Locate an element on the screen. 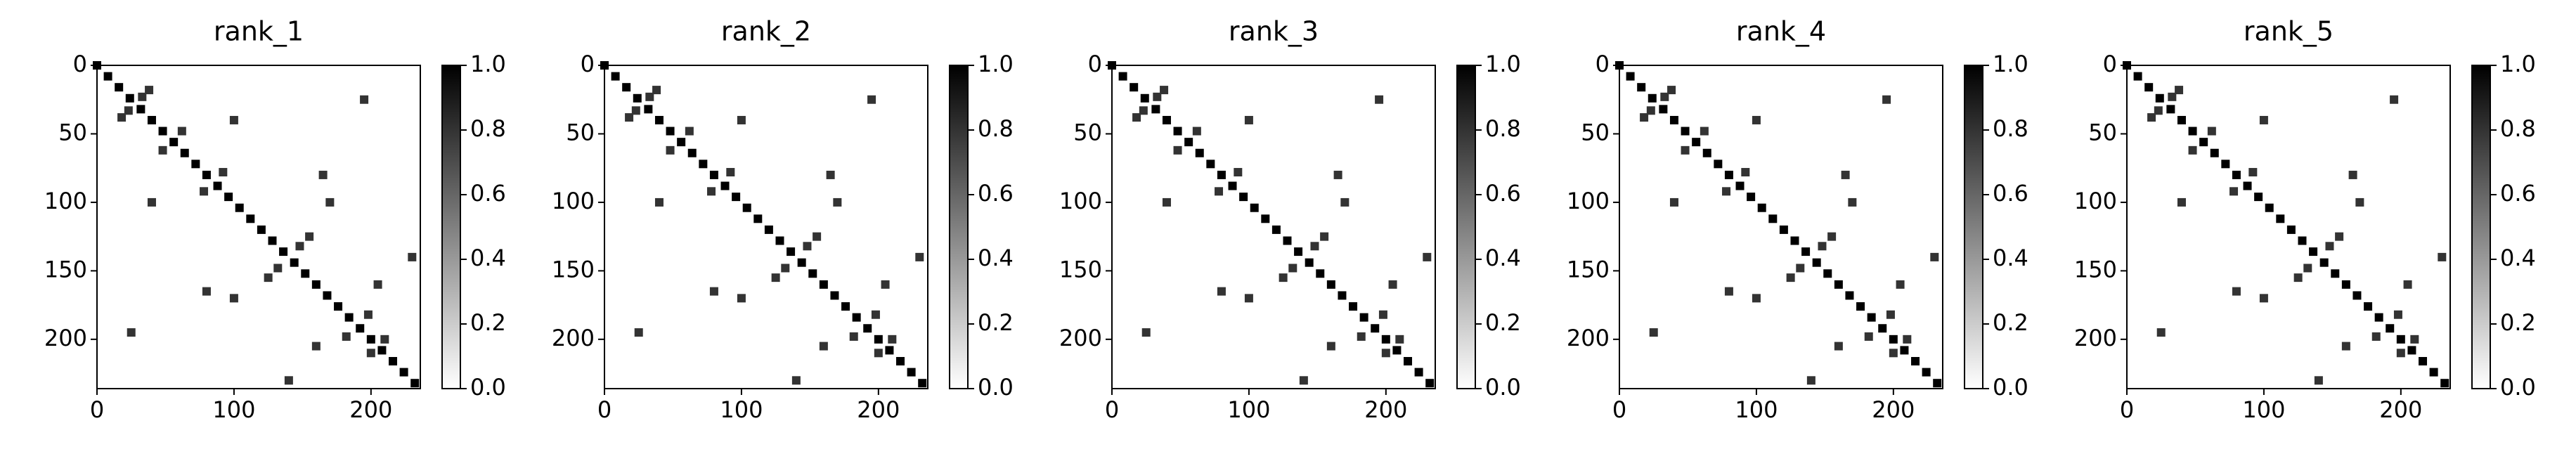 This screenshot has height=461, width=2576. x-tick-label: 100 is located at coordinates (742, 409).